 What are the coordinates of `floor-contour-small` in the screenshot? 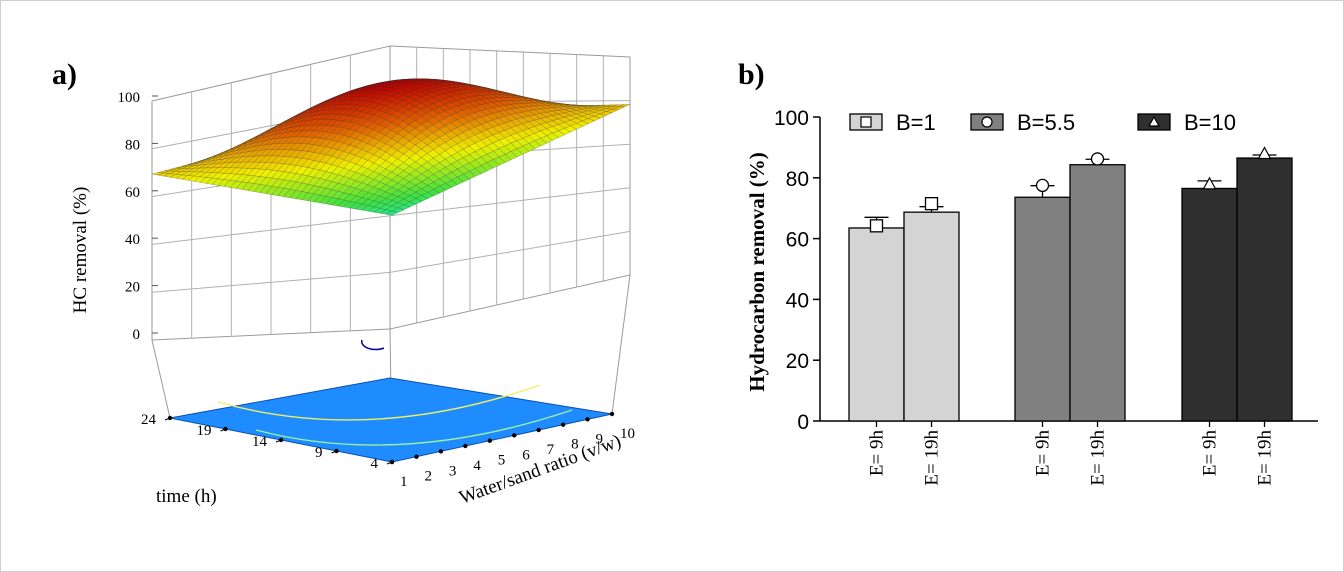 It's located at (372, 345).